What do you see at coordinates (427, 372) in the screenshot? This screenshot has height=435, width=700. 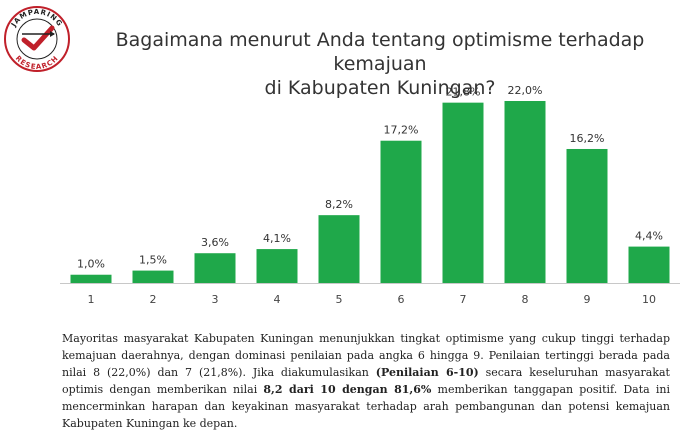 I see `desc-bold-1: (Penilaian 6-10)` at bounding box center [427, 372].